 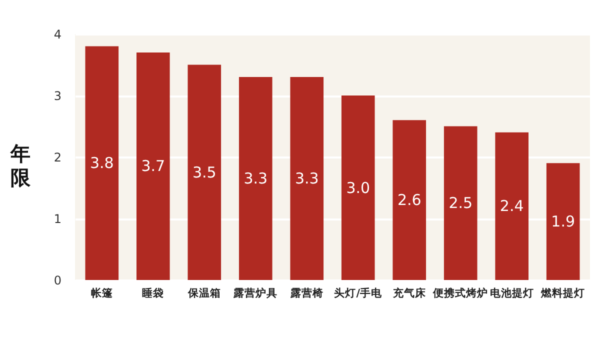 What do you see at coordinates (359, 293) in the screenshot?
I see `x-tick-label: 头灯/手电` at bounding box center [359, 293].